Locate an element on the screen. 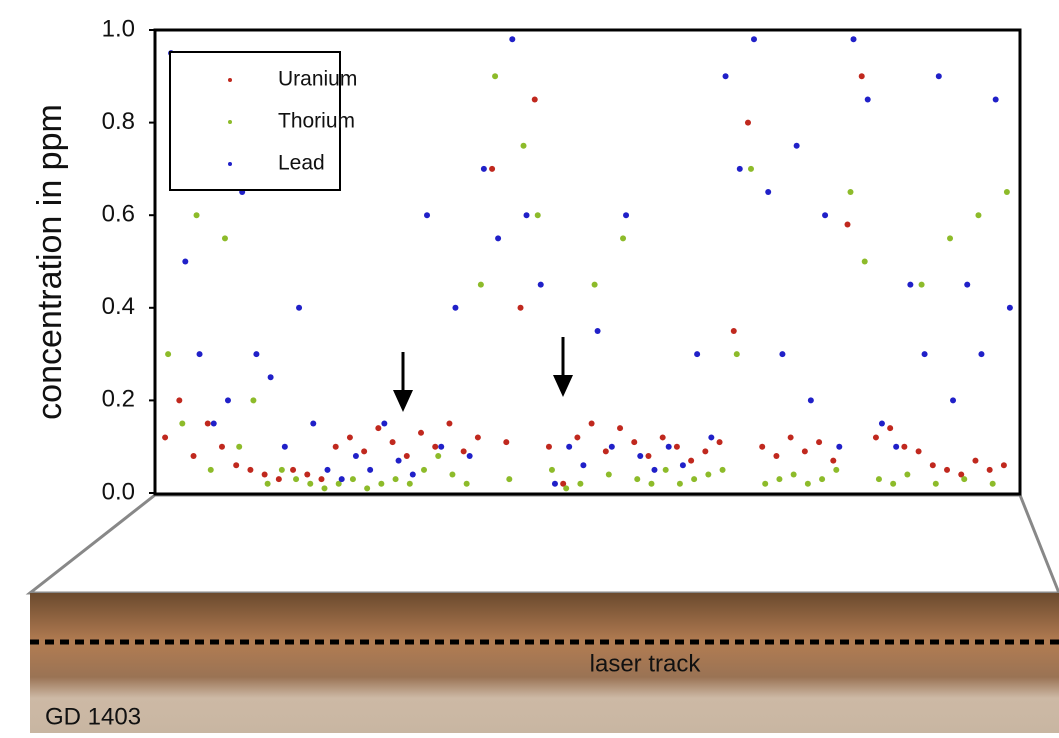 The image size is (1059, 738). legend-label: Thorium is located at coordinates (316, 121).